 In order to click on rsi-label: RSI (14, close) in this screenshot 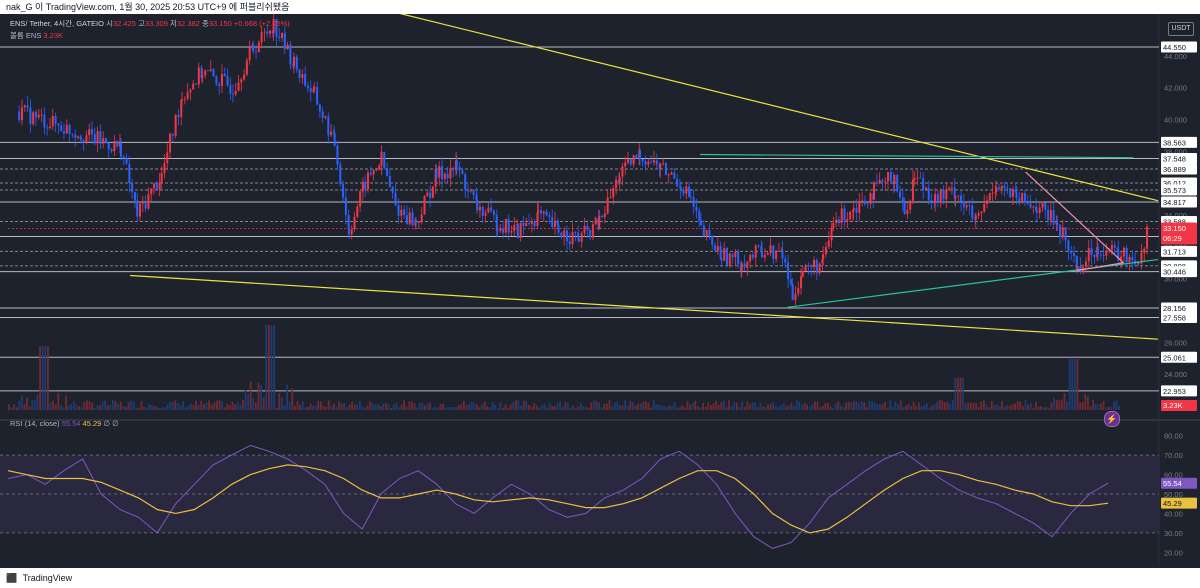, I will do `click(35, 423)`.